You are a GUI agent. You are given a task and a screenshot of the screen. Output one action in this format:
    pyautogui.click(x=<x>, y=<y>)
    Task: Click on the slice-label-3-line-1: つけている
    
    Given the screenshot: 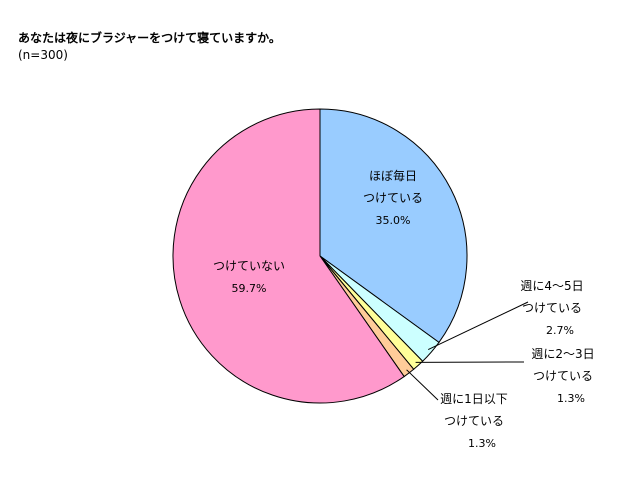 What is the action you would take?
    pyautogui.click(x=474, y=421)
    